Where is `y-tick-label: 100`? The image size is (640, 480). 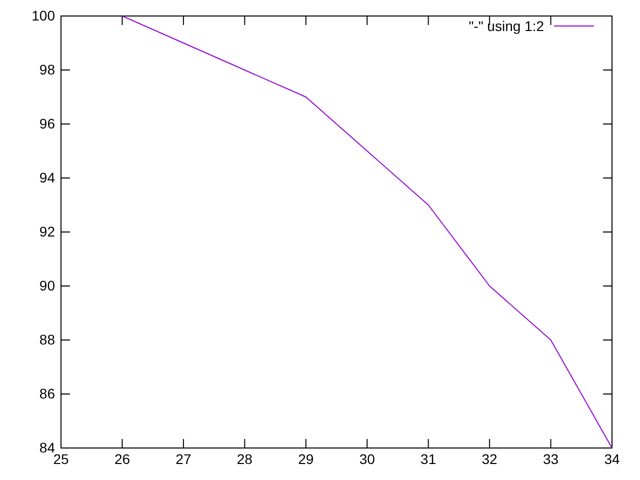
y-tick-label: 100 is located at coordinates (44, 15).